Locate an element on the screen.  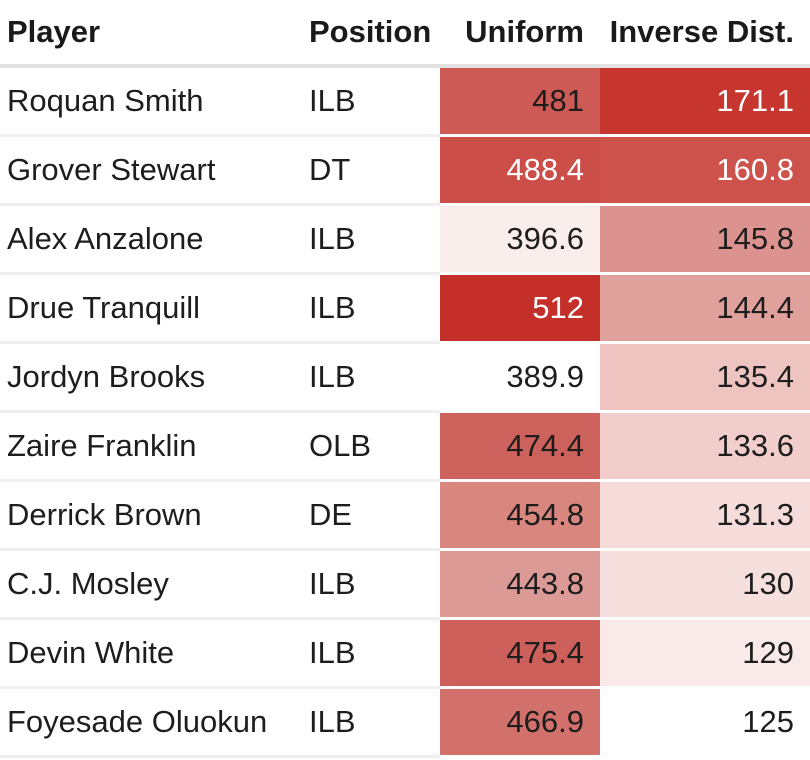
table-row: Drue Tranquill ILB 512 144.4 is located at coordinates (405, 309).